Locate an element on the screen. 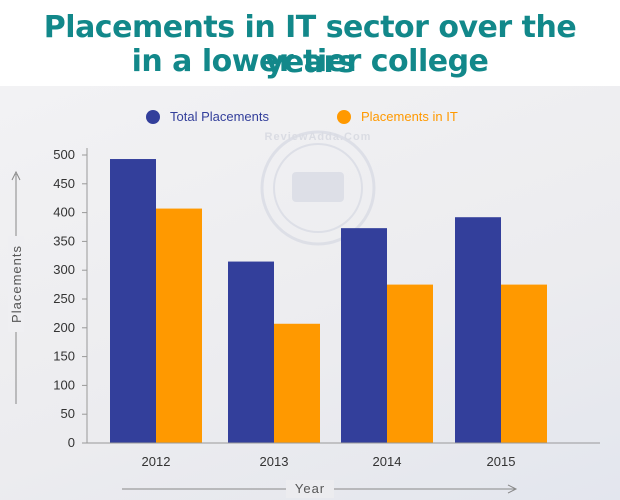 The width and height of the screenshot is (620, 500). y-axis: 0 50 100 150 200 250 300 350 400 450 500 is located at coordinates (70, 298).